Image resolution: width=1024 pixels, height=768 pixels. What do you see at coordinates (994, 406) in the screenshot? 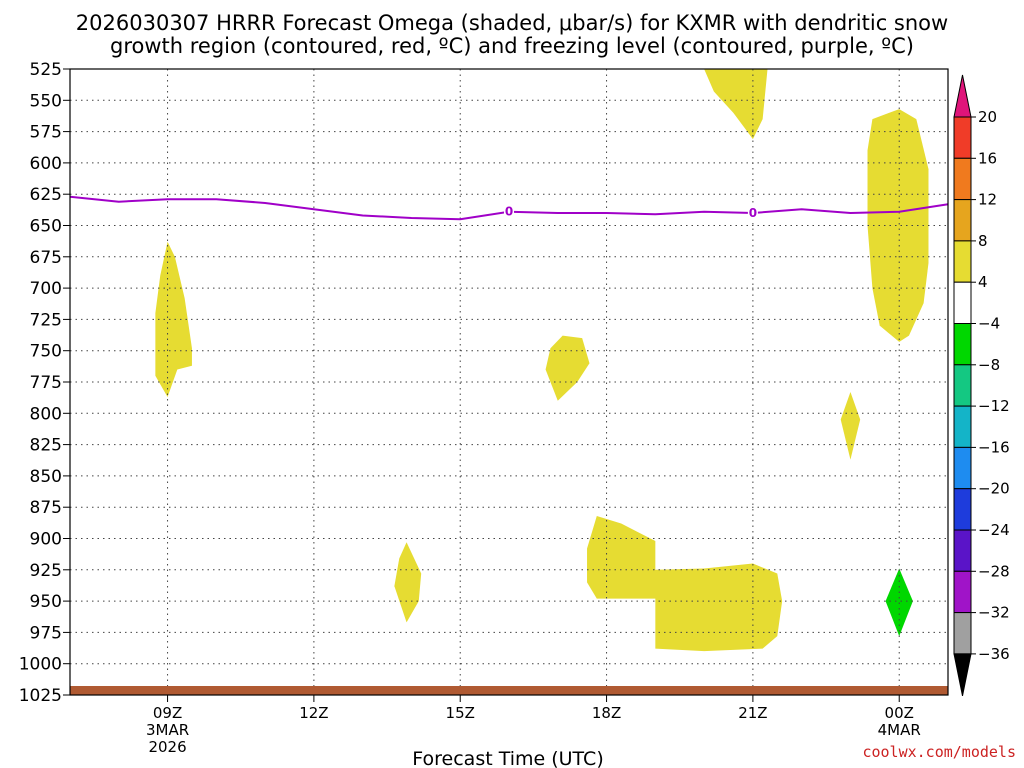
I see `colorbar-label-7: −12` at bounding box center [994, 406].